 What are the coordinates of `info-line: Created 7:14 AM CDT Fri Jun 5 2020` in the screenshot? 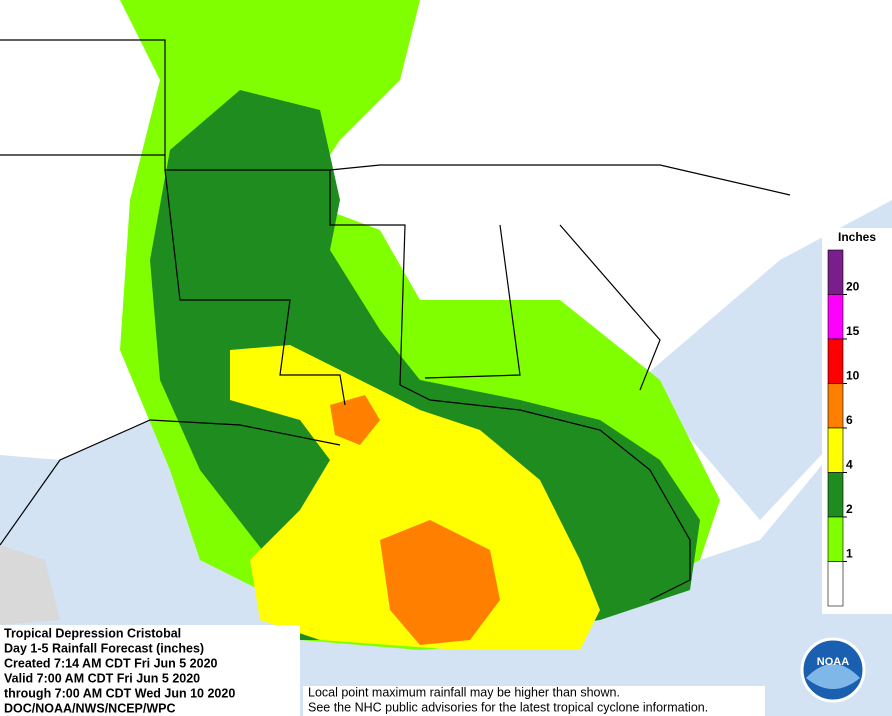 It's located at (111, 663).